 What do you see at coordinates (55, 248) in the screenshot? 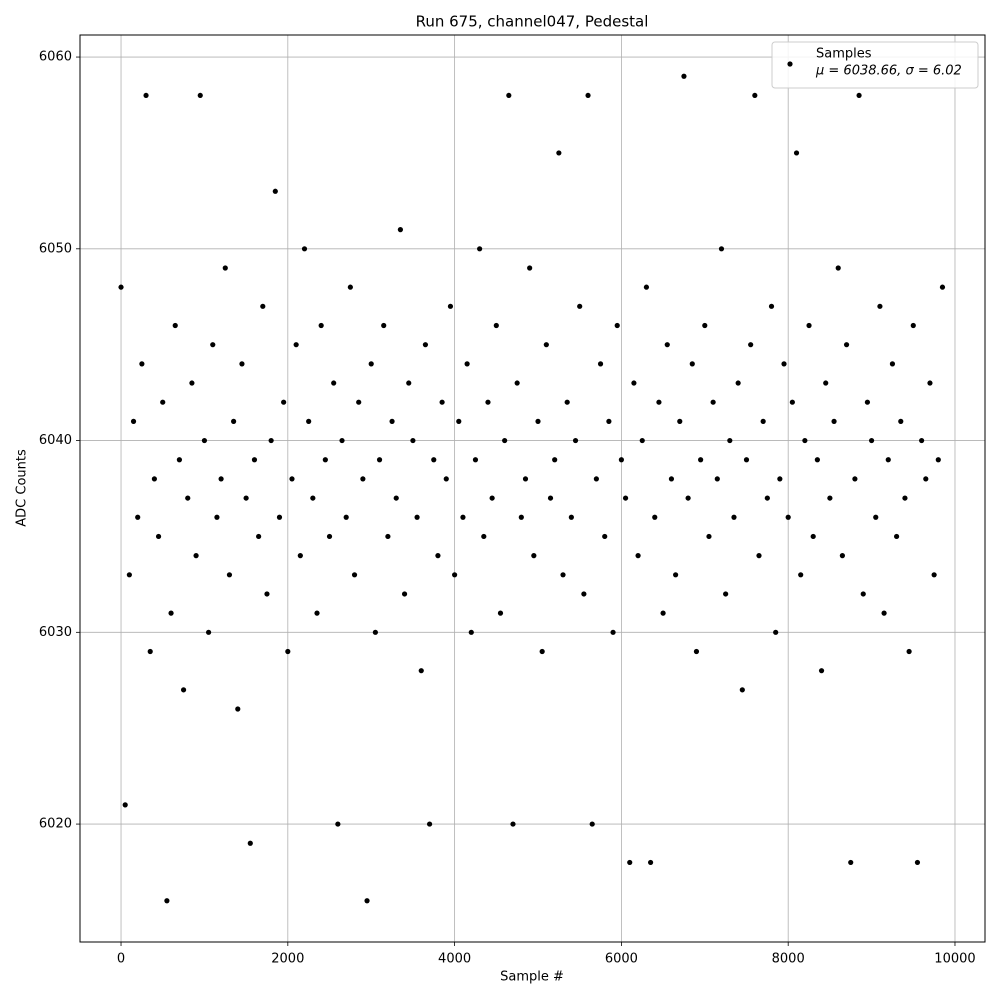
I see `y-tick-label: 6050` at bounding box center [55, 248].